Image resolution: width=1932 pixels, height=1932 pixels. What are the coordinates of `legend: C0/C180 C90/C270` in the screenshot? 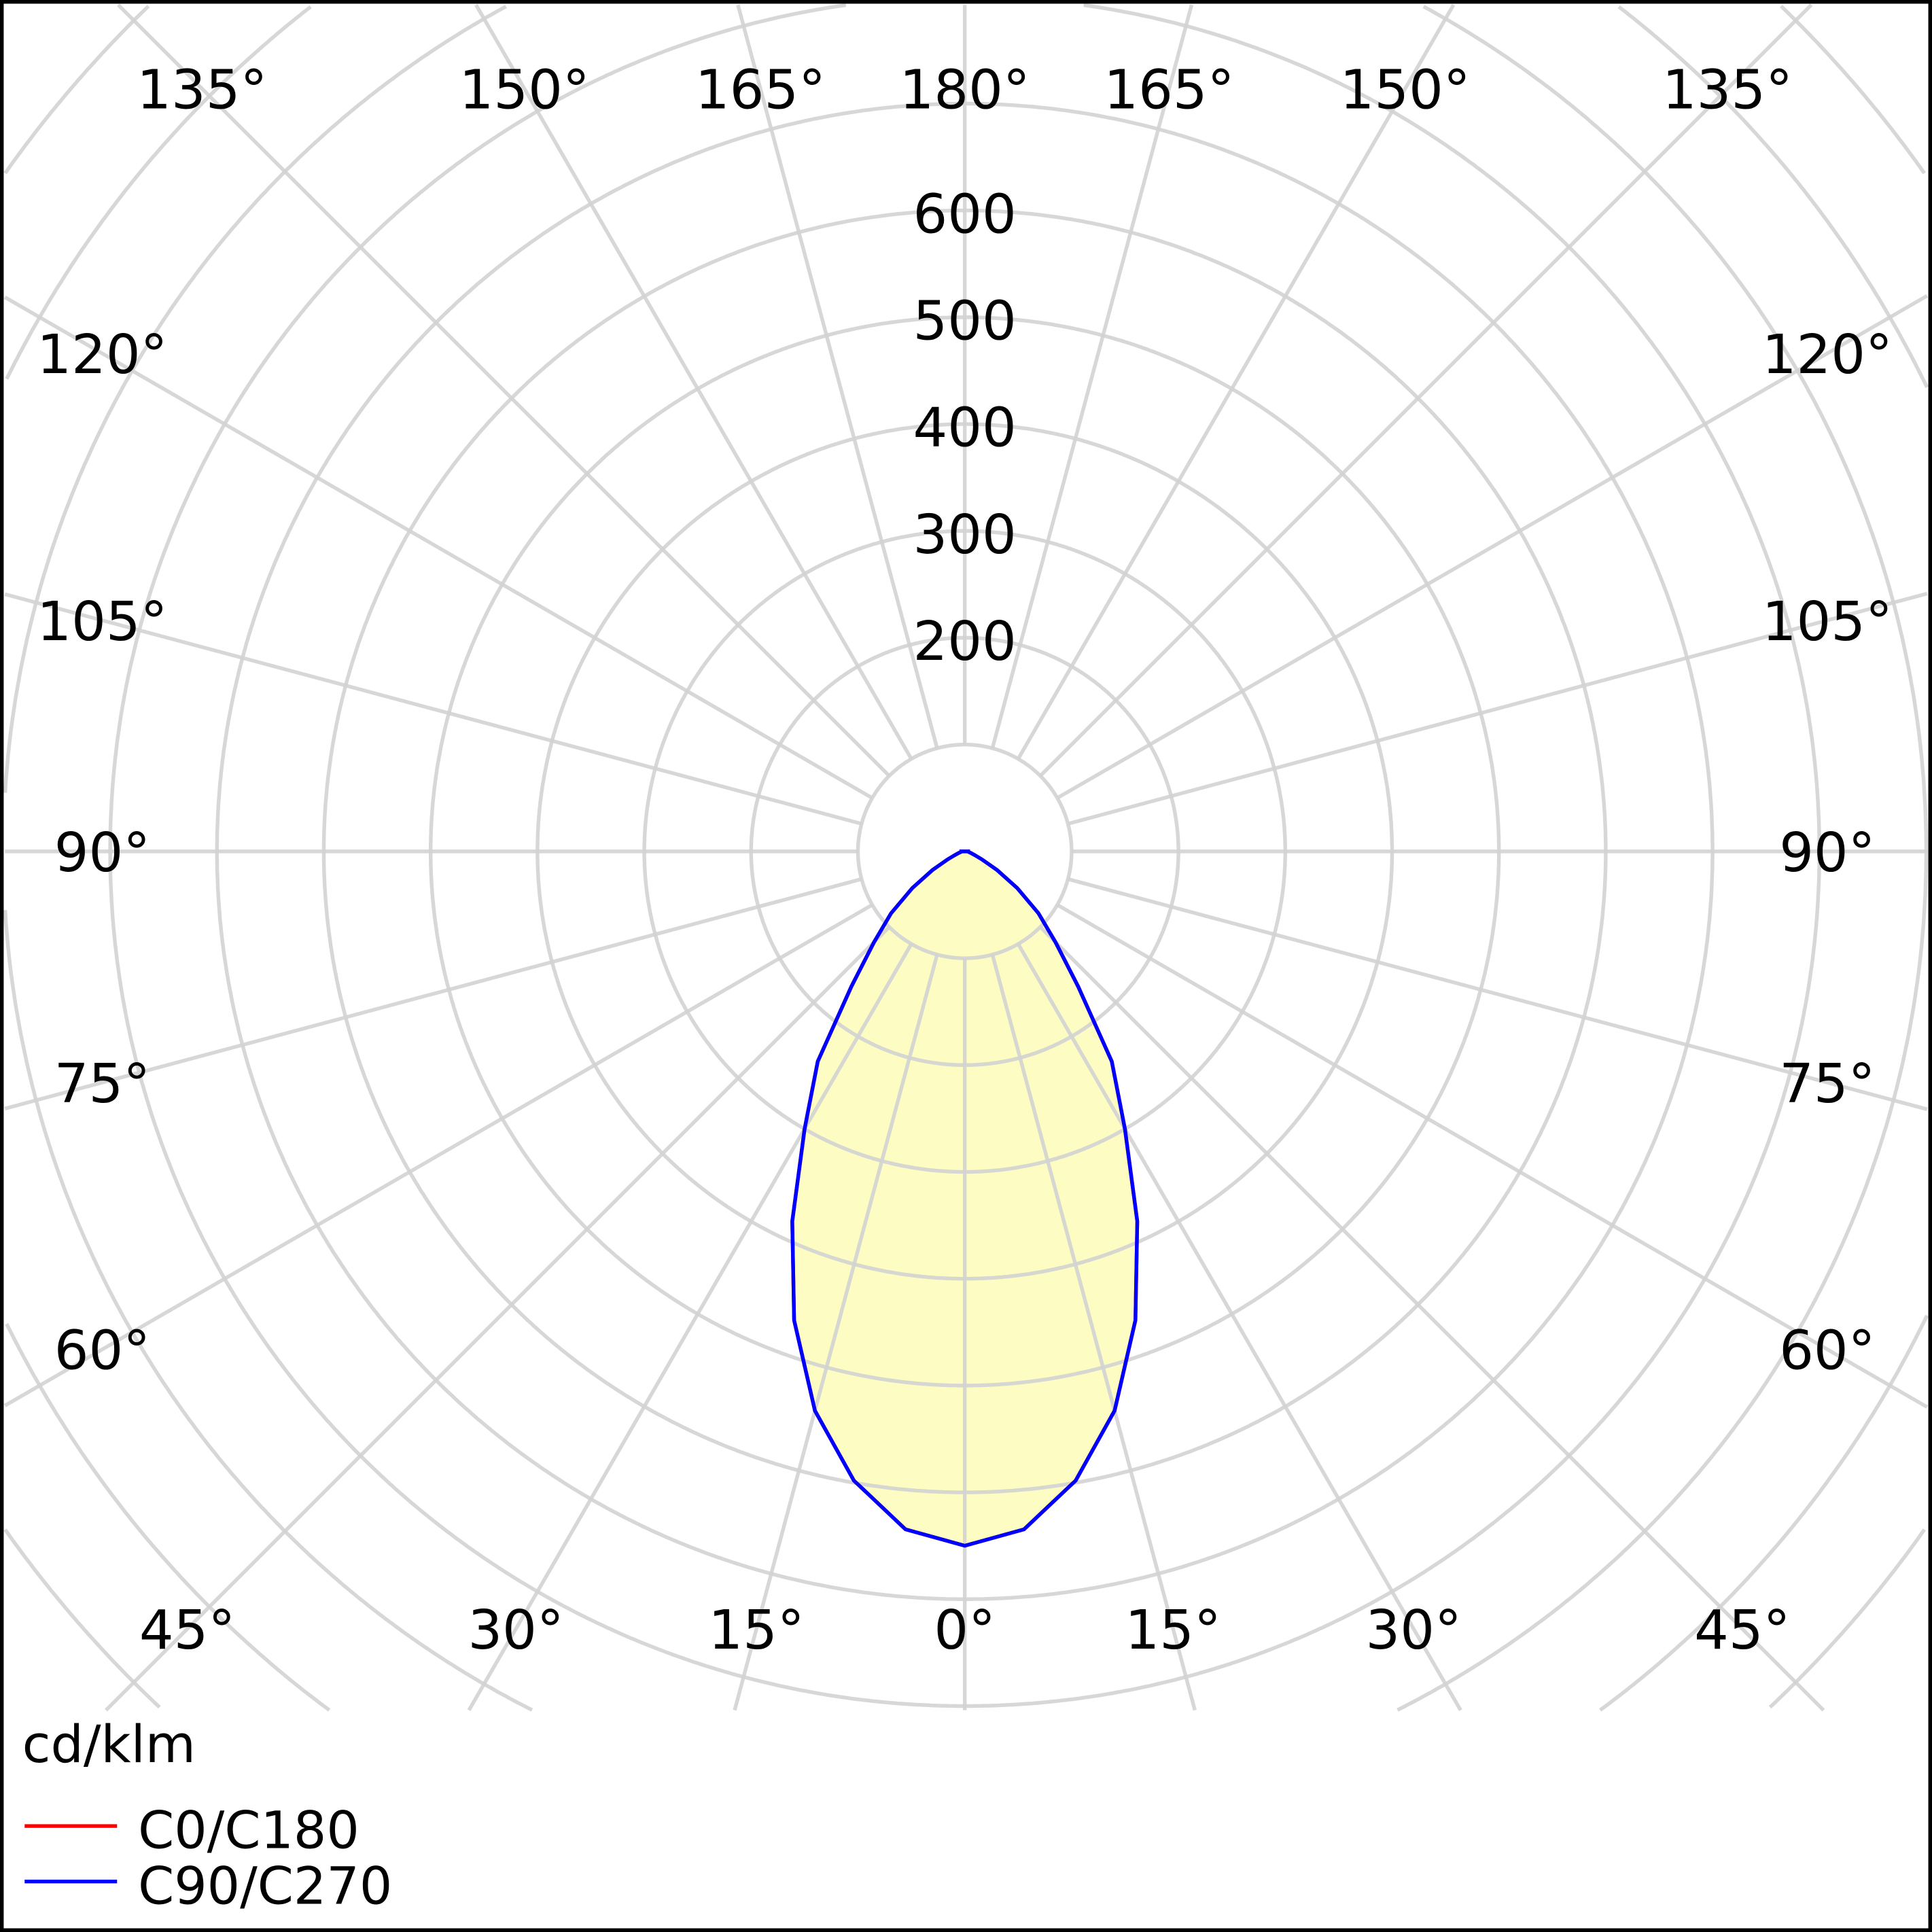 It's located at (208, 1858).